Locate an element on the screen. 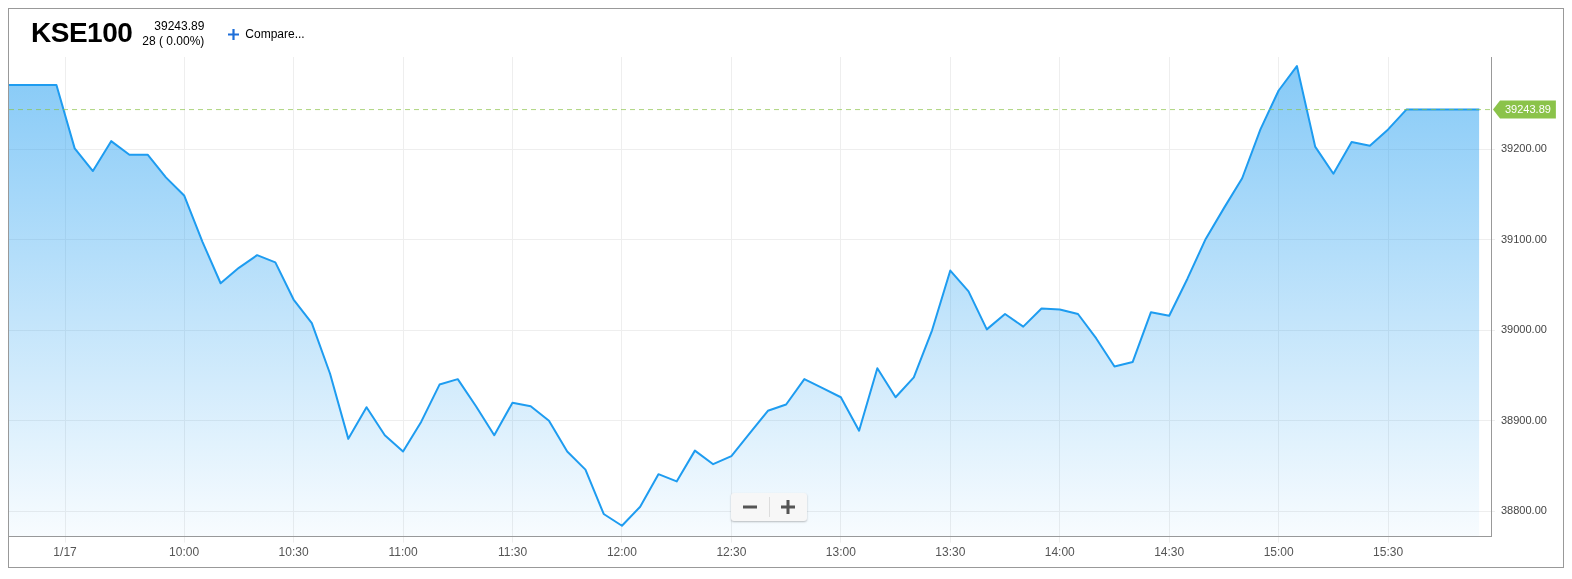 This screenshot has height=579, width=1572. x-tick-label: 13:00 is located at coordinates (841, 552).